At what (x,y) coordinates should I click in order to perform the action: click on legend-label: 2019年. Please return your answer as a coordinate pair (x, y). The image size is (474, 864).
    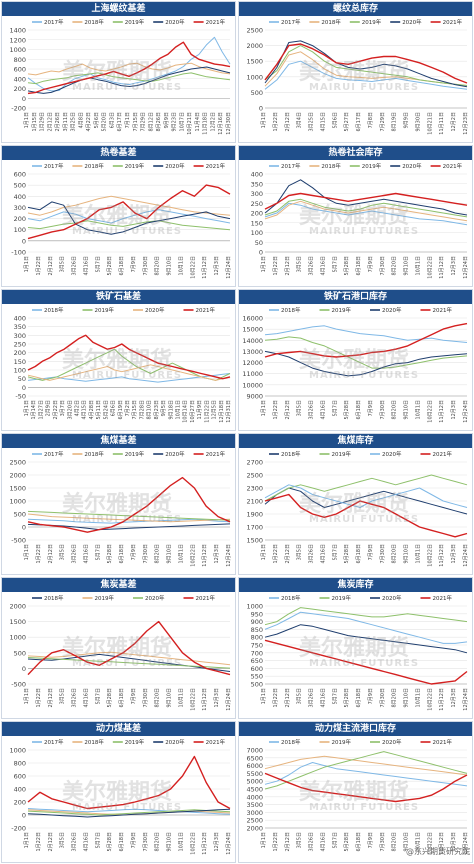
    Looking at the image, I should click on (135, 742).